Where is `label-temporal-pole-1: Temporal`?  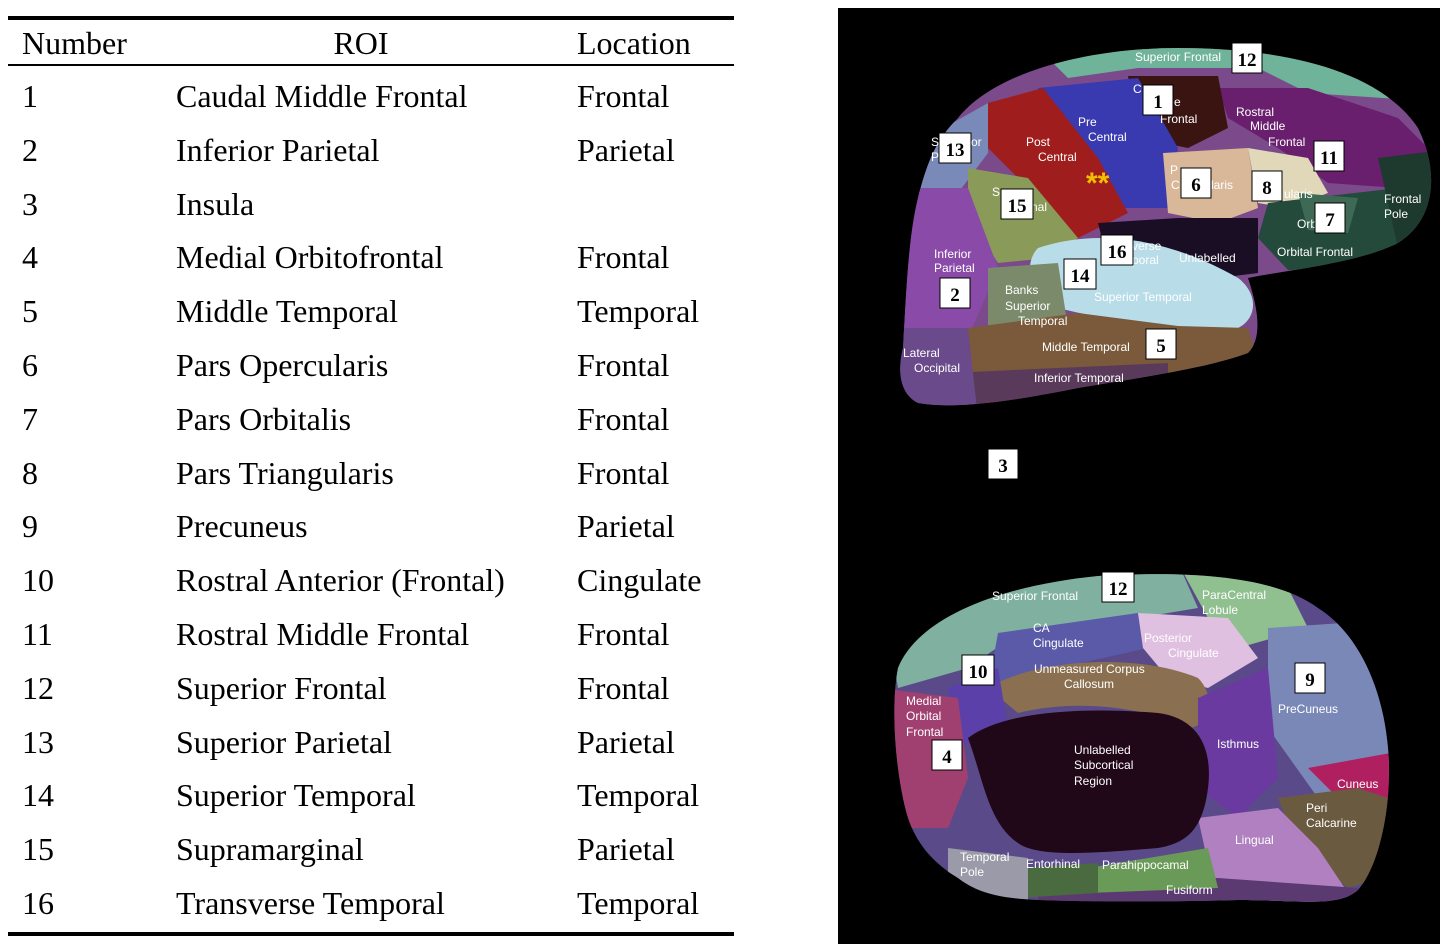
label-temporal-pole-1: Temporal is located at coordinates (984, 857).